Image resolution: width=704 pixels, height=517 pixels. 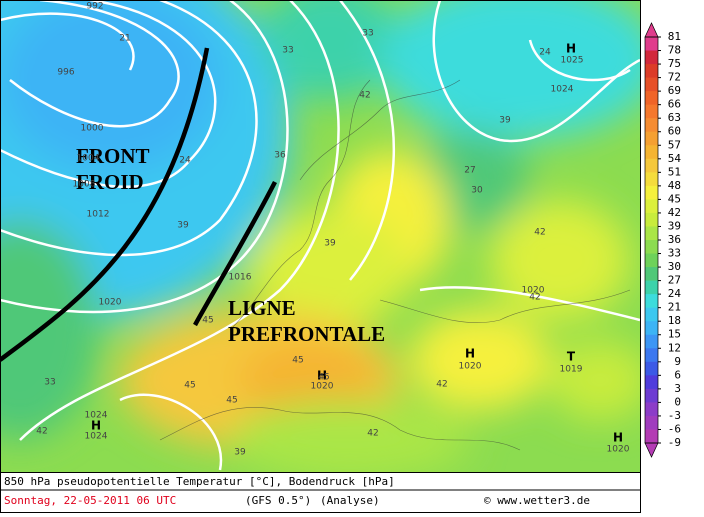 I want to click on isobar-label: 1019, so click(x=571, y=370).